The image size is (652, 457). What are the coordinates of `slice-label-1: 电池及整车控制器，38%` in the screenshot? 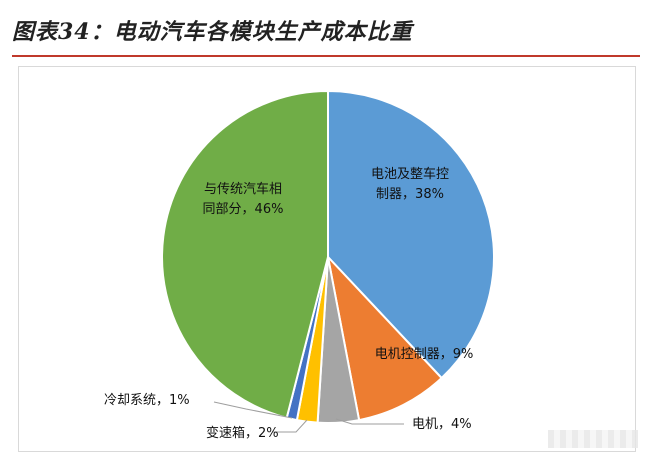 It's located at (410, 184).